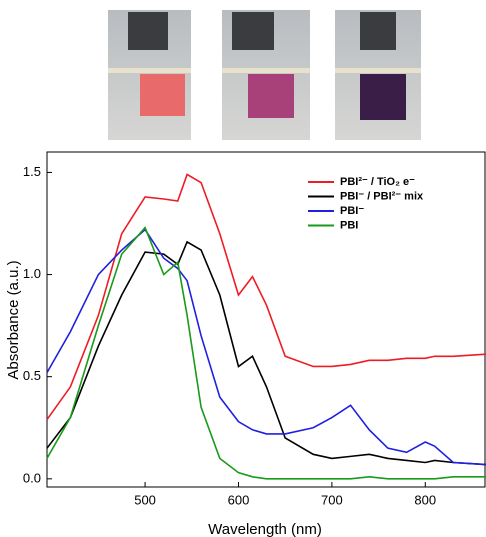  What do you see at coordinates (162, 95) in the screenshot?
I see `film-red` at bounding box center [162, 95].